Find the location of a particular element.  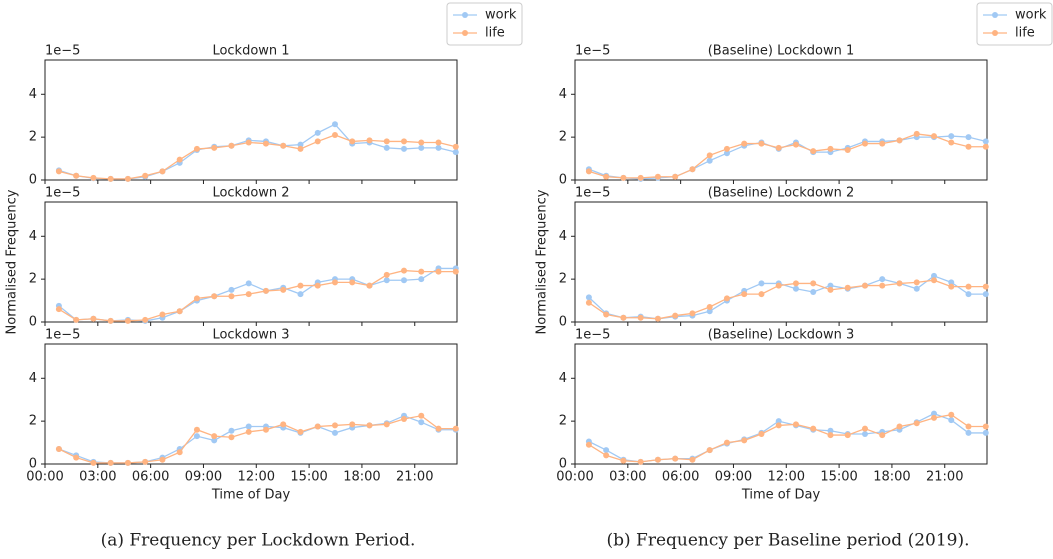

x-tick-label: 00:00 is located at coordinates (574, 477).